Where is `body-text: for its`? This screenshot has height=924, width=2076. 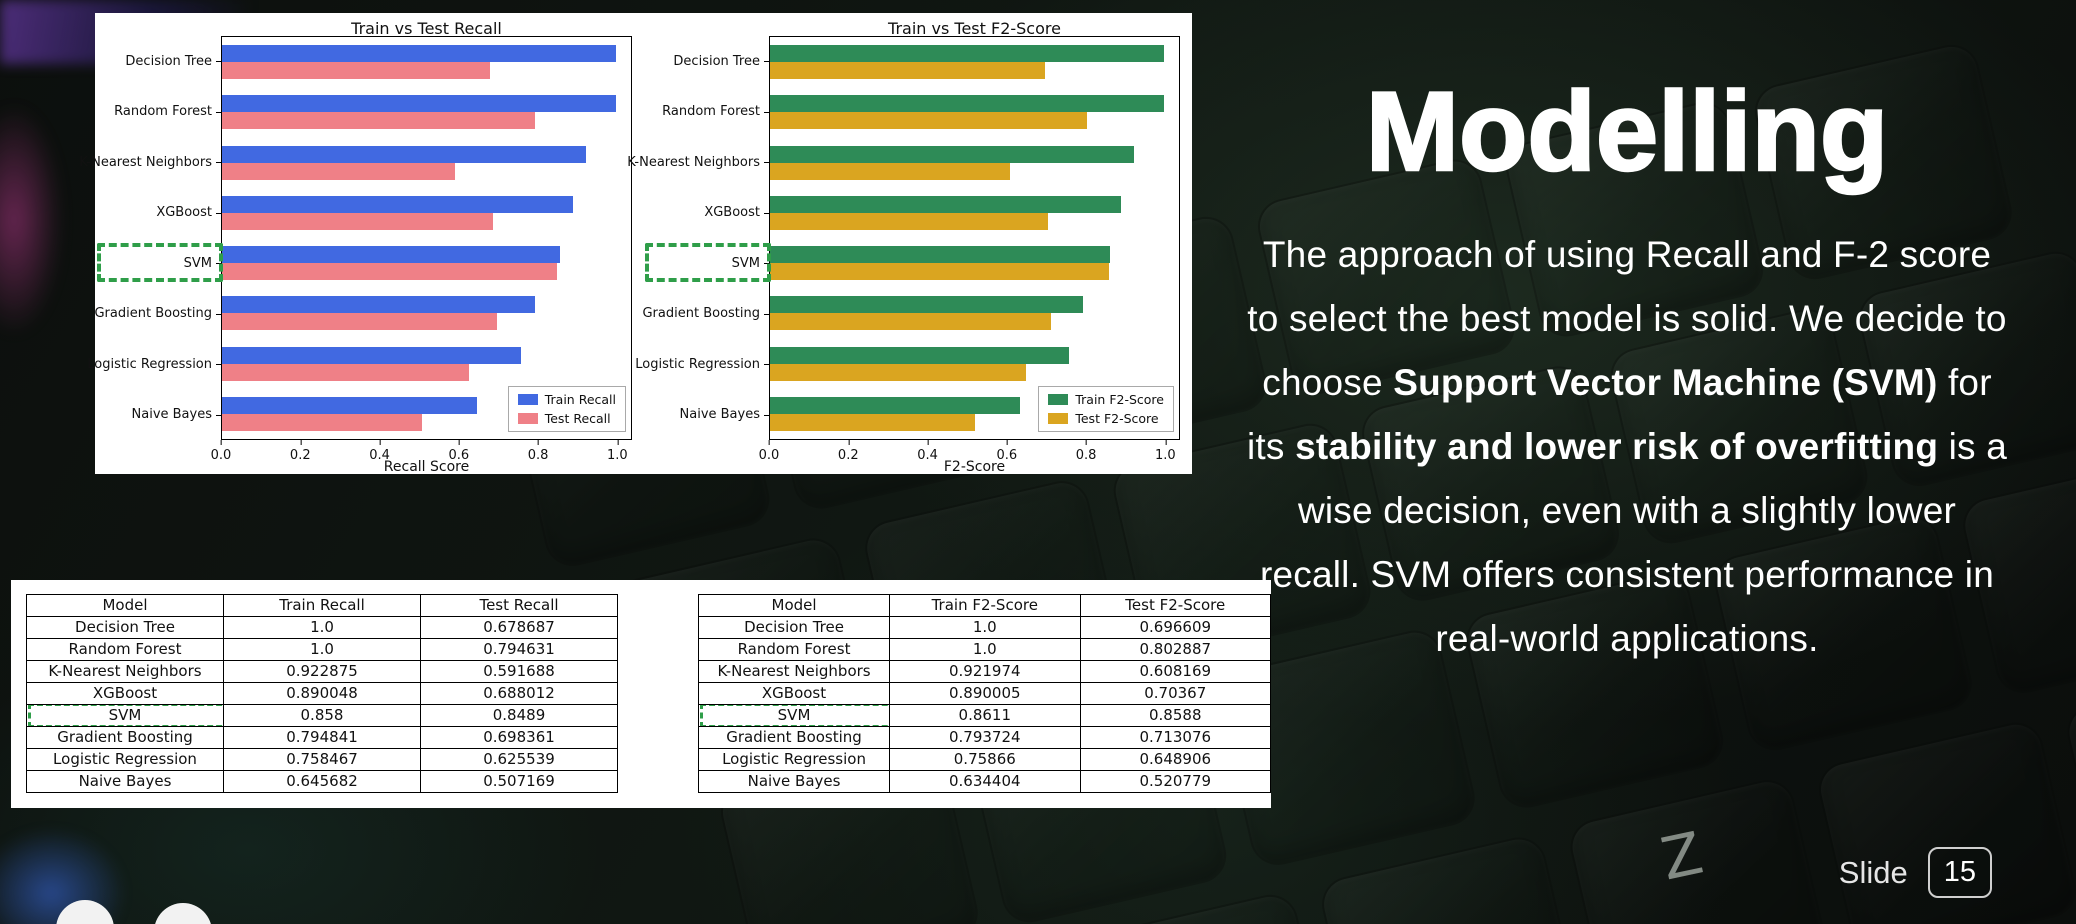 body-text: for its is located at coordinates (1619, 415).